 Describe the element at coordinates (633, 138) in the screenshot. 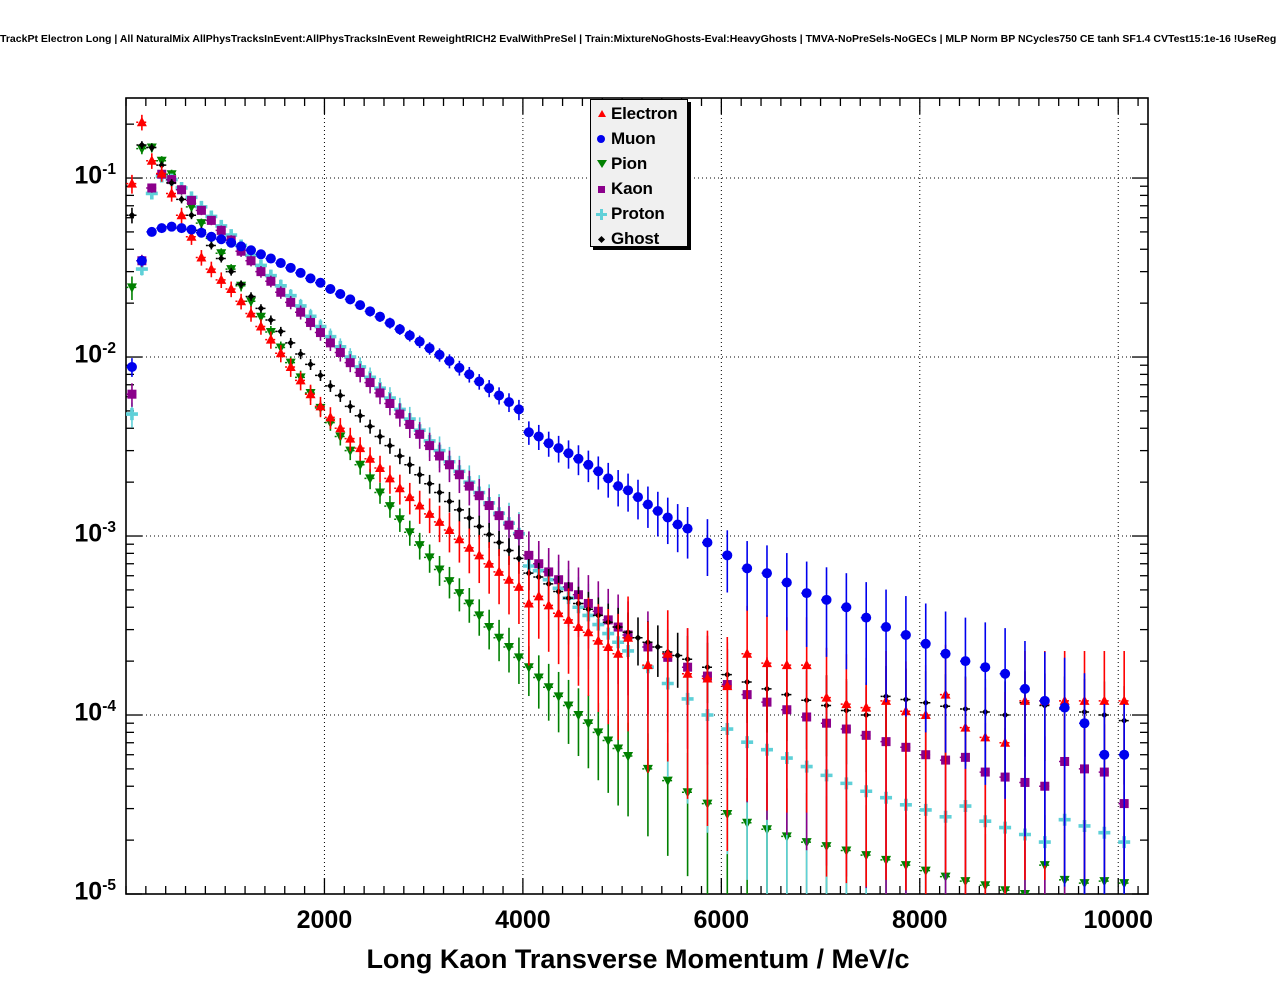

I see `legend-label-muon: Muon` at that location.